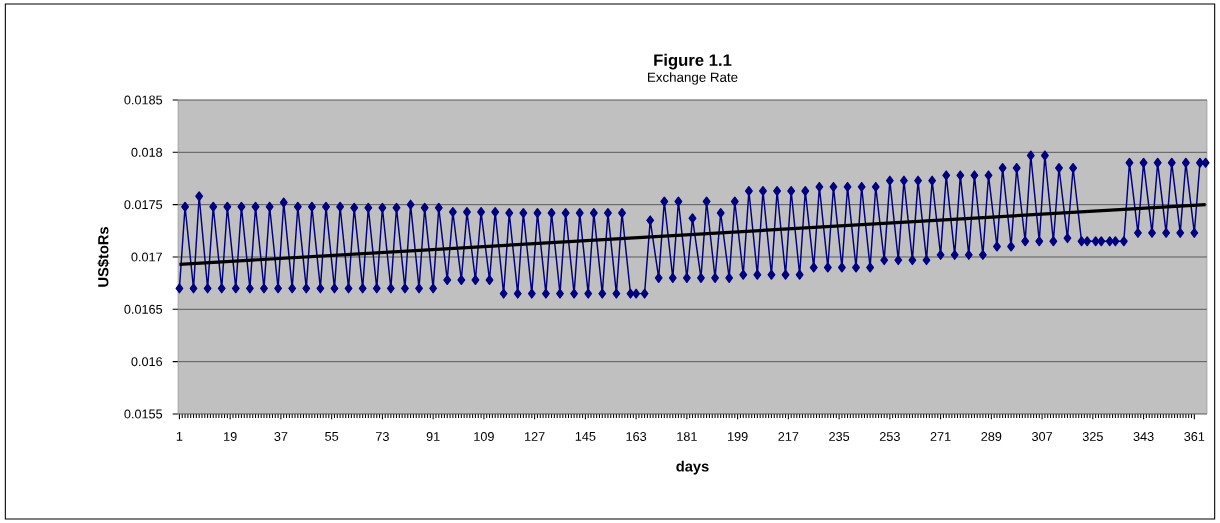 The width and height of the screenshot is (1220, 523). Describe the element at coordinates (103, 257) in the screenshot. I see `y-axis-title: US$toRs` at that location.